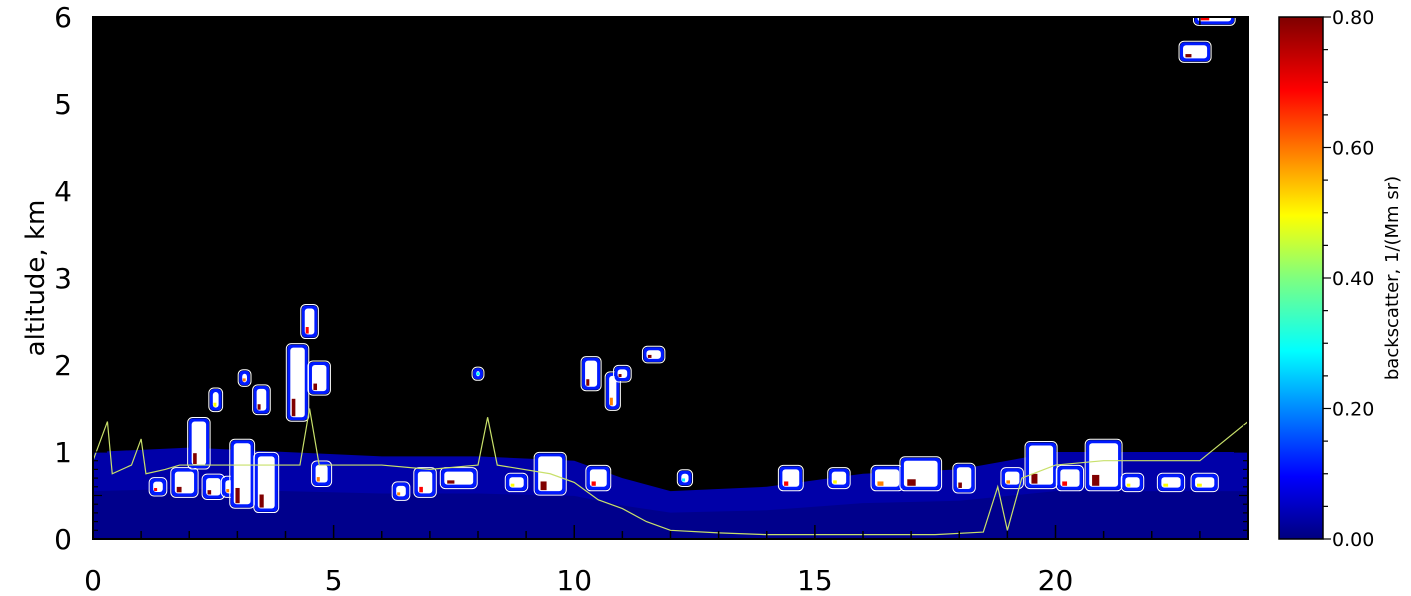 The height and width of the screenshot is (596, 1411). Describe the element at coordinates (63, 191) in the screenshot. I see `y-tick-label: 4` at that location.